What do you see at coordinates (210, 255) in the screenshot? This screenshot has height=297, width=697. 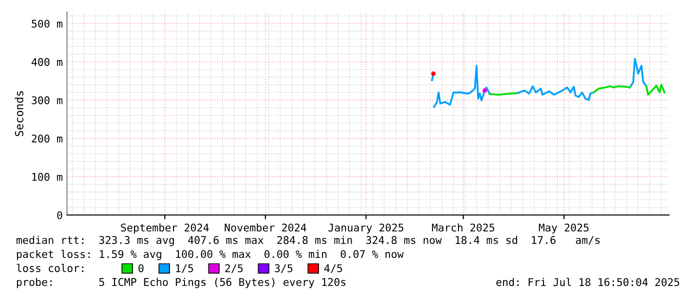 I see `text: packet loss: 1.59 % avg 100.00 % max 0.00 % min 0.07 % now` at bounding box center [210, 255].